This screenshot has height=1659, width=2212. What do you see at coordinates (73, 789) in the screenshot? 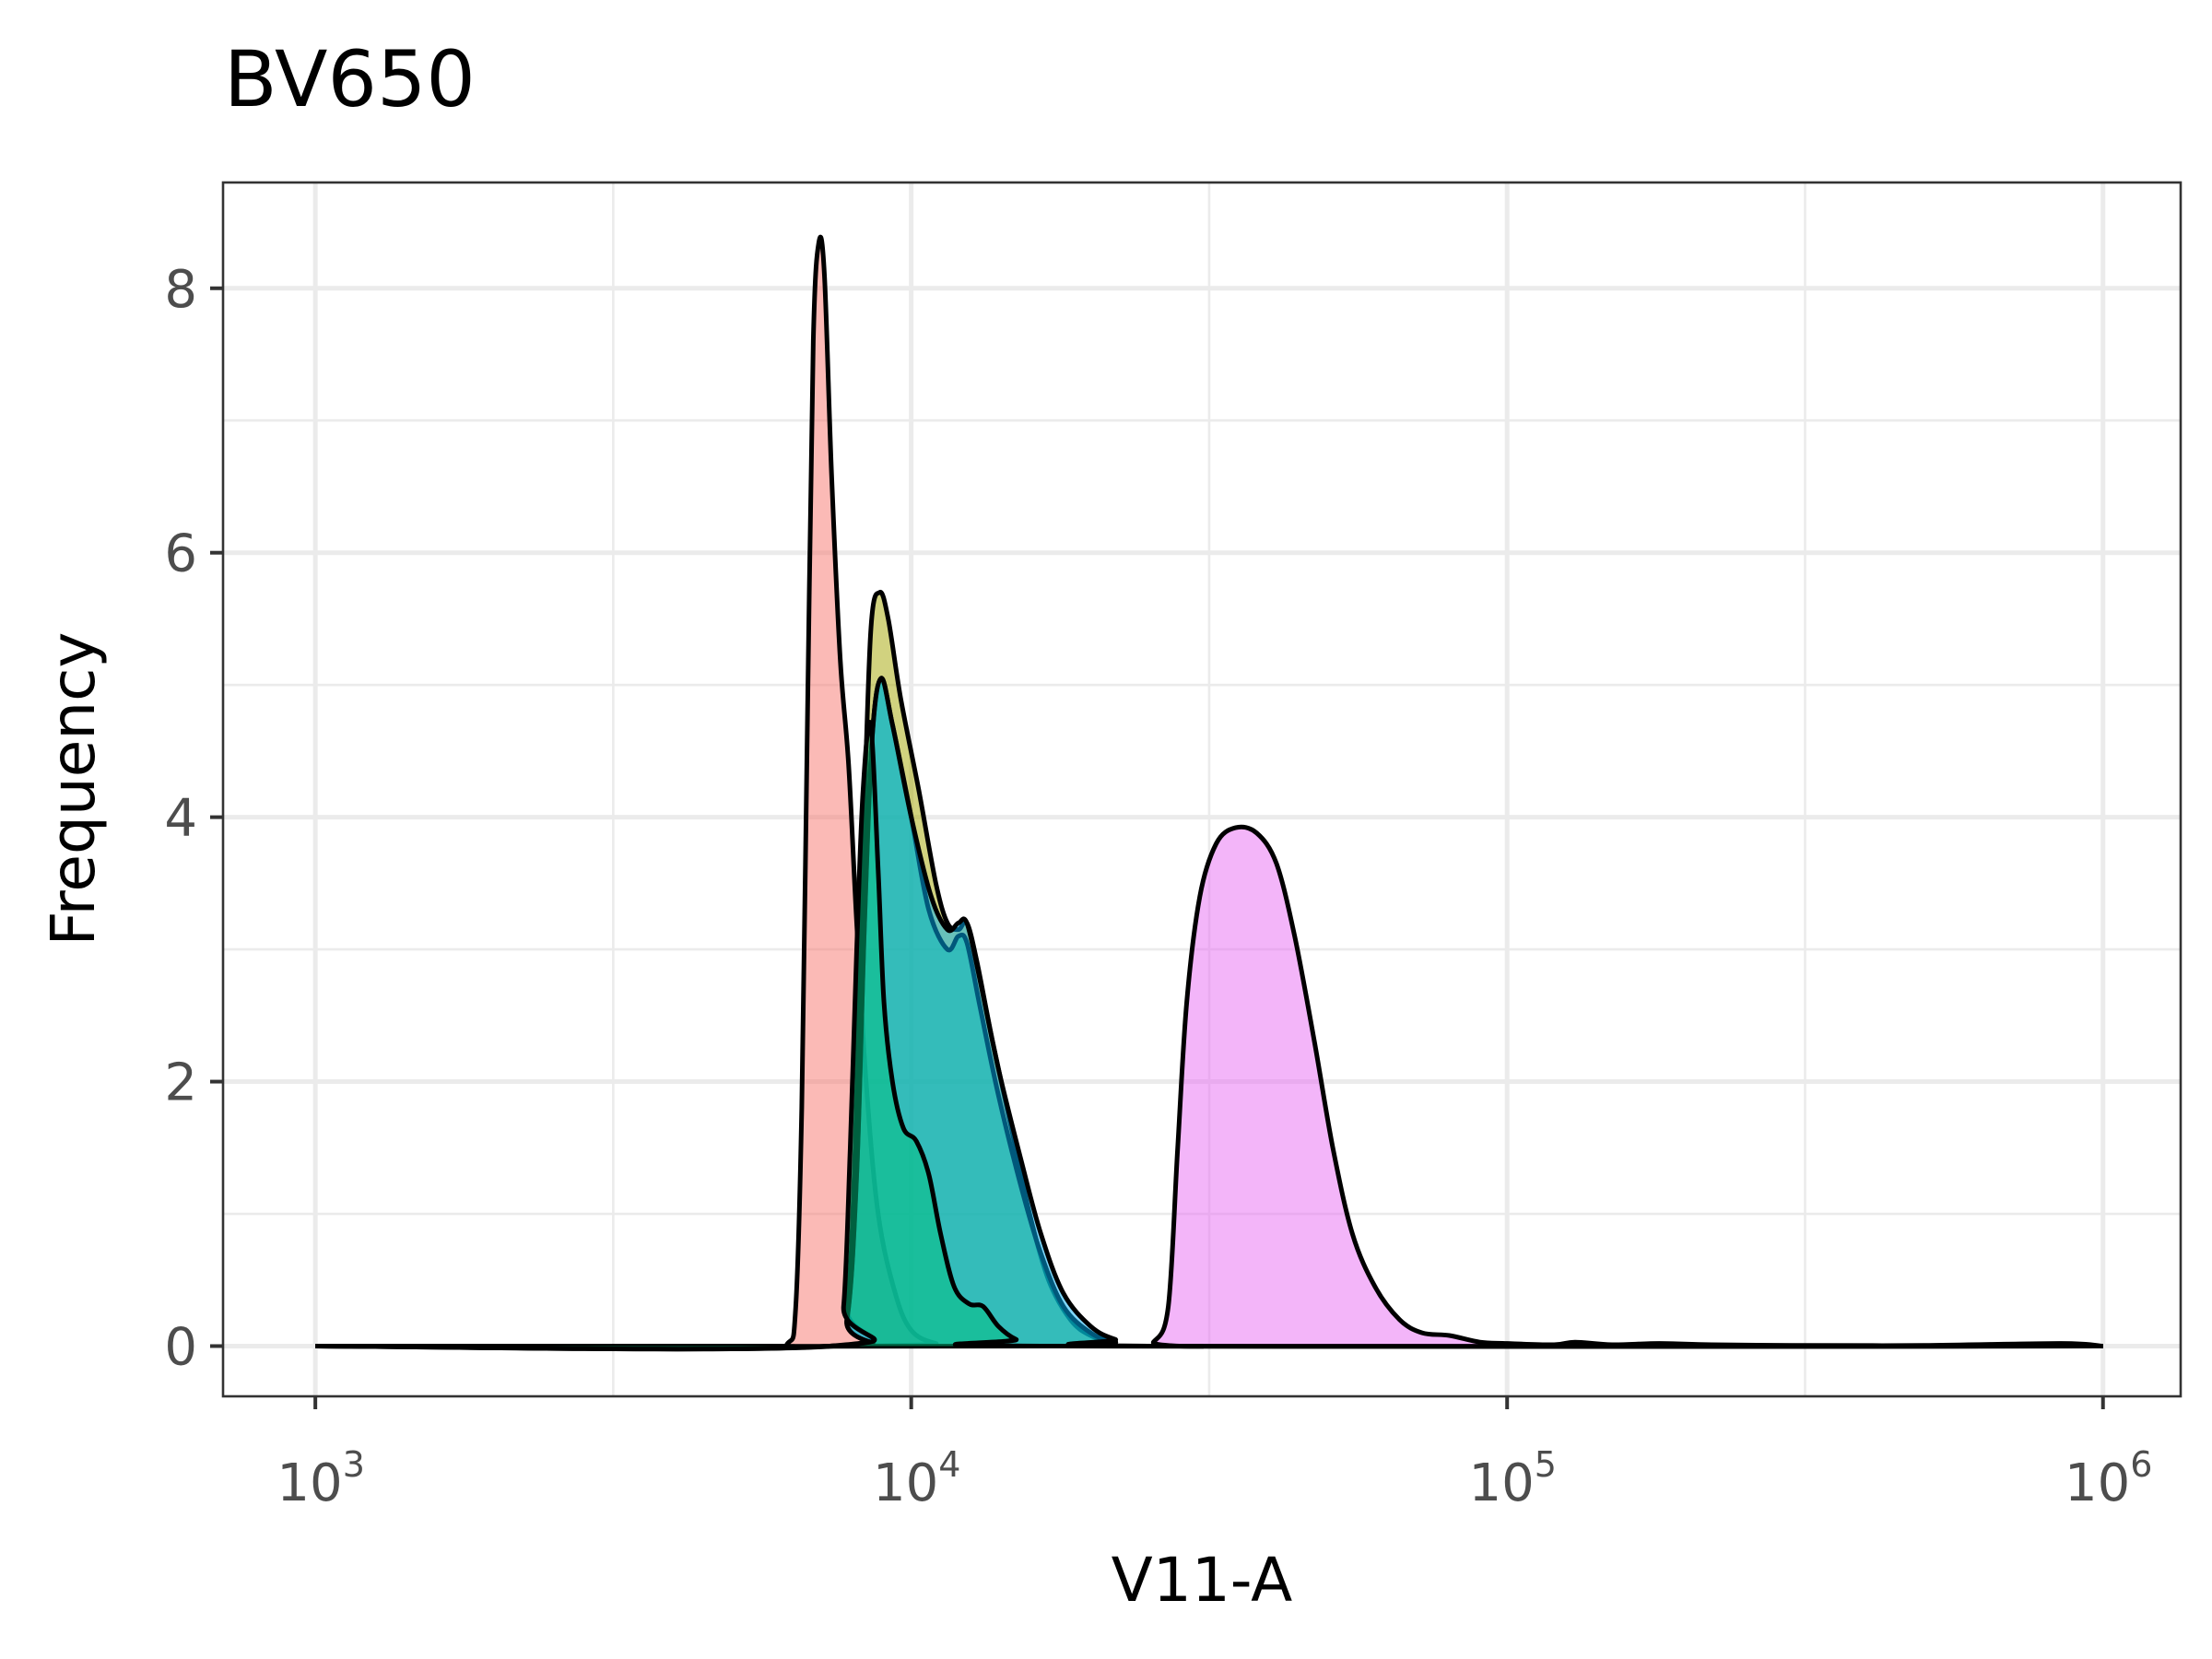
I see `y-axis-title: Frequency` at bounding box center [73, 789].